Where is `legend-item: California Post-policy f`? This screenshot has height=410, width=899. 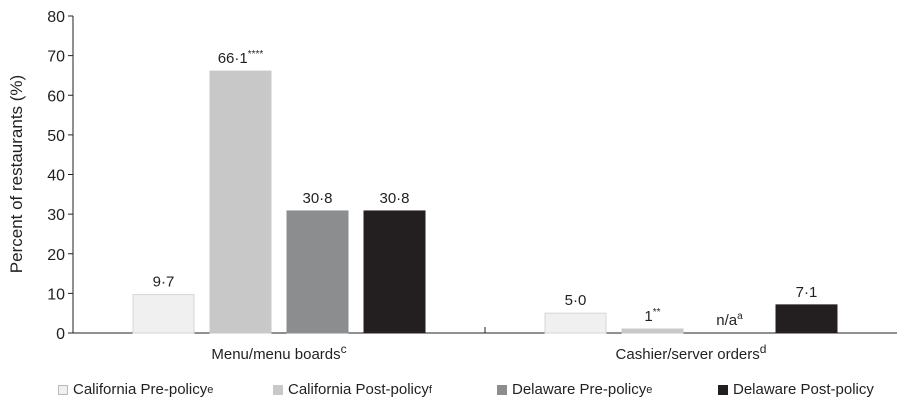 legend-item: California Post-policy f is located at coordinates (352, 389).